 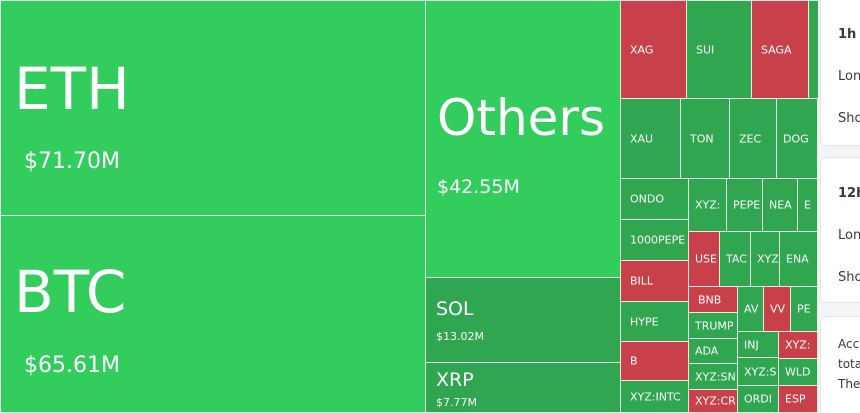 I want to click on tile-eth-name: ETH, so click(x=72, y=89).